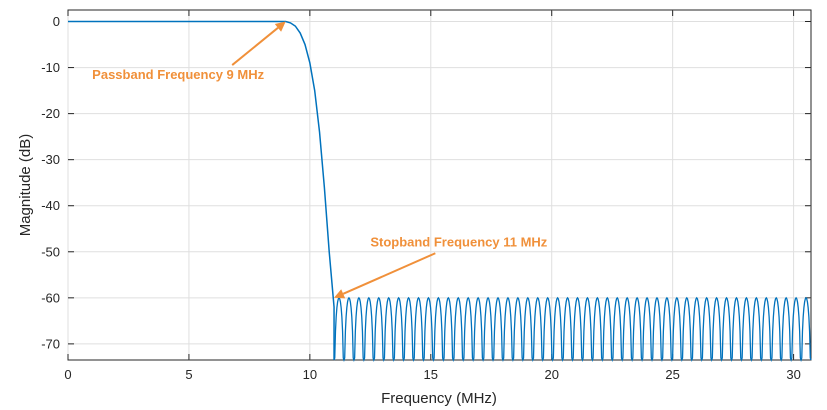  What do you see at coordinates (551, 374) in the screenshot?
I see `x-tick-label: 20` at bounding box center [551, 374].